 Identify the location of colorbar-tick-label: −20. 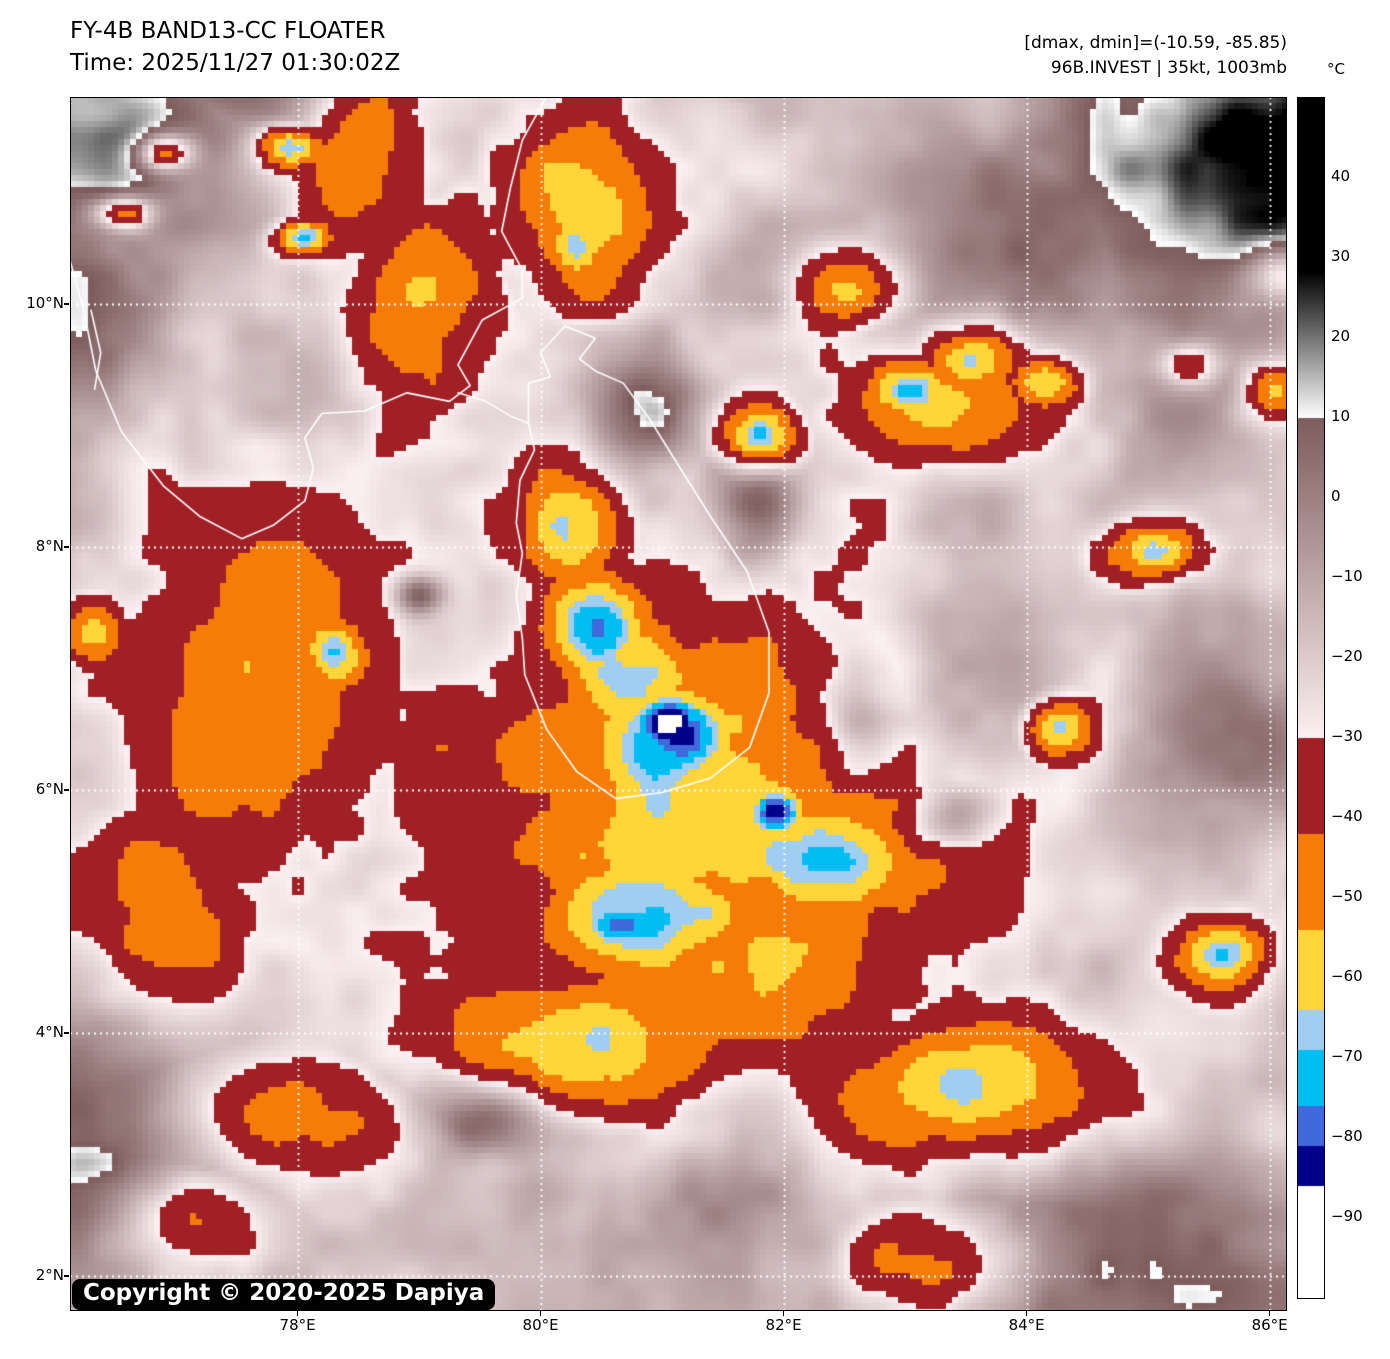
(1347, 656).